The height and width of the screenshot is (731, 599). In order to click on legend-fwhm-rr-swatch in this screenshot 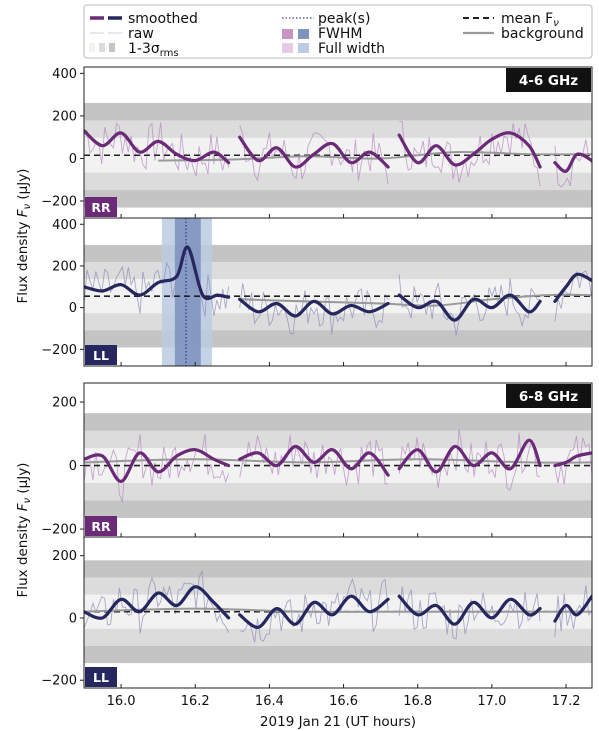, I will do `click(287, 34)`.